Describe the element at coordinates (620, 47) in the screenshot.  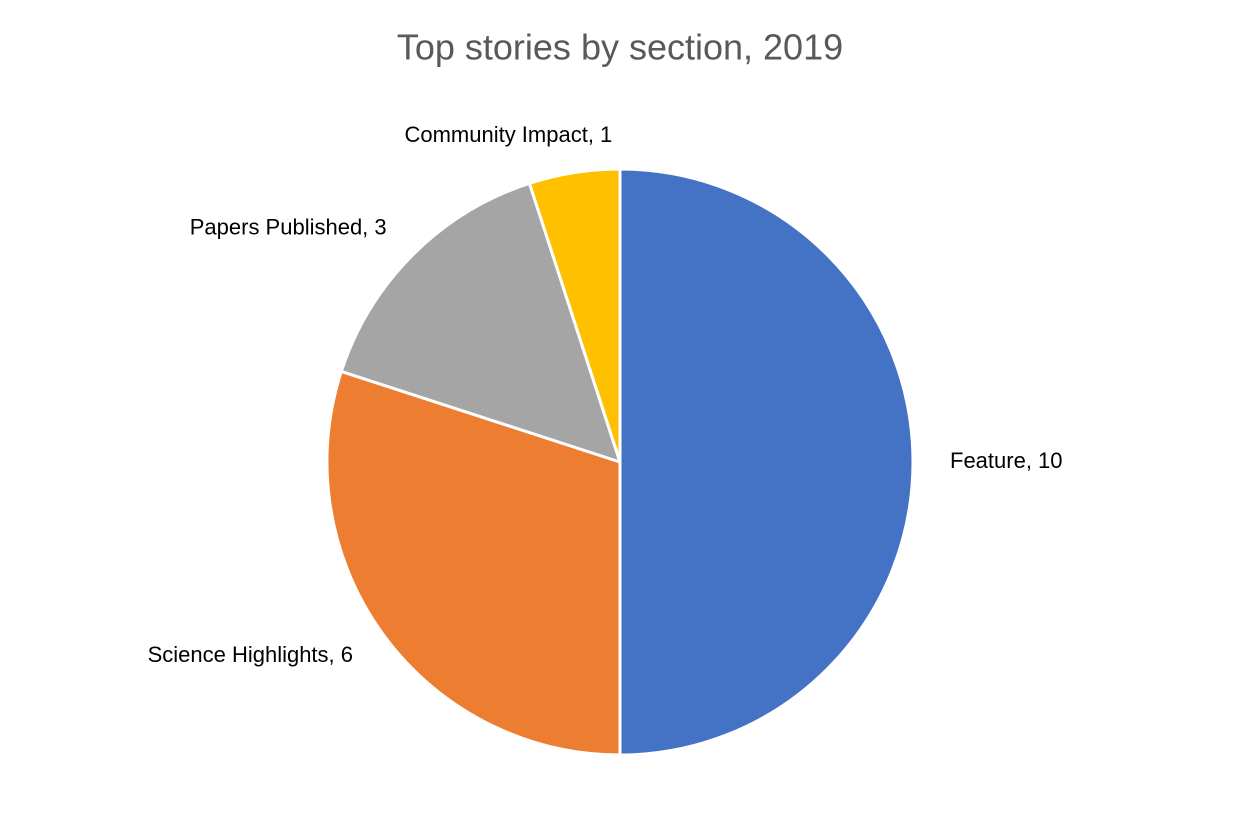
I see `chart-title: Top stories by section, 2019` at that location.